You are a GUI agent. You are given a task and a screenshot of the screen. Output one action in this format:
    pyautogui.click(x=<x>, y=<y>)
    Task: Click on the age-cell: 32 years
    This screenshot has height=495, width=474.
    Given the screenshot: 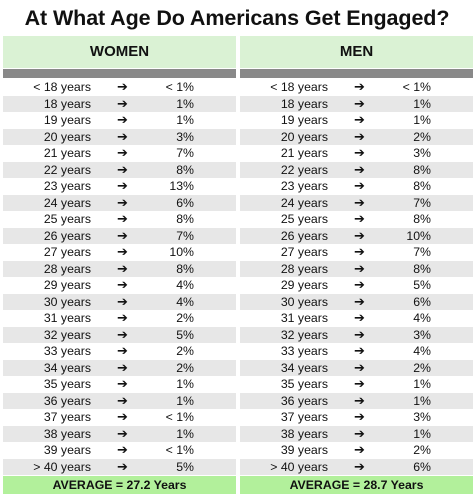 What is the action you would take?
    pyautogui.click(x=304, y=334)
    